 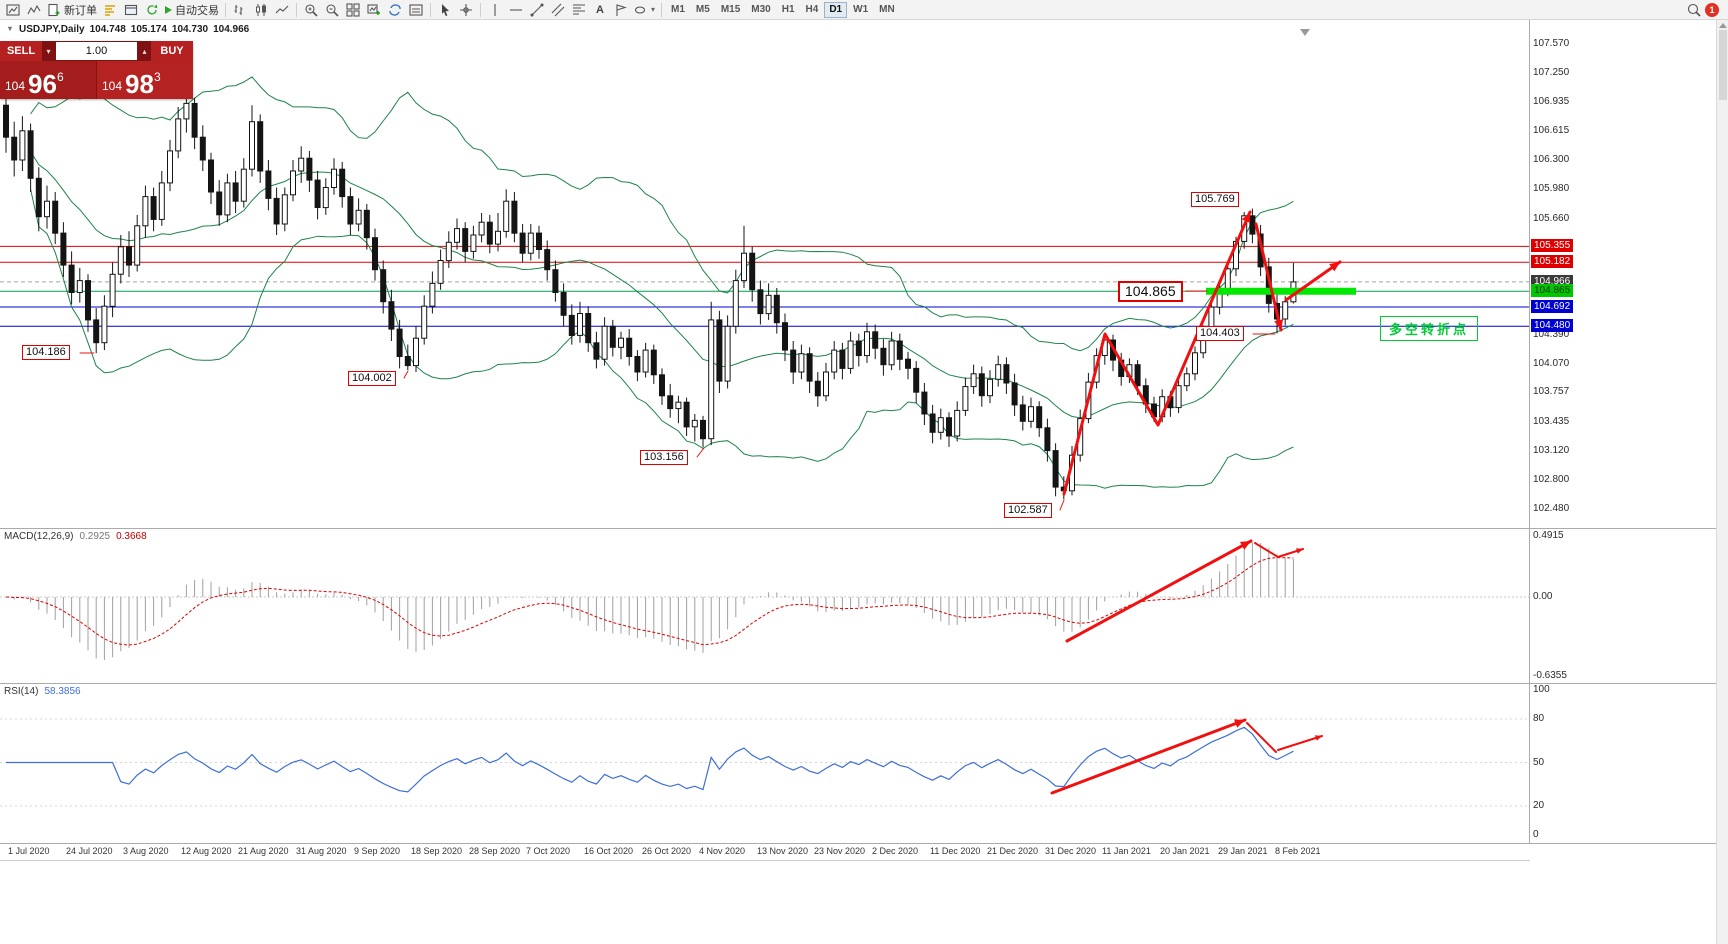 What do you see at coordinates (168, 9) in the screenshot?
I see `play-icon` at bounding box center [168, 9].